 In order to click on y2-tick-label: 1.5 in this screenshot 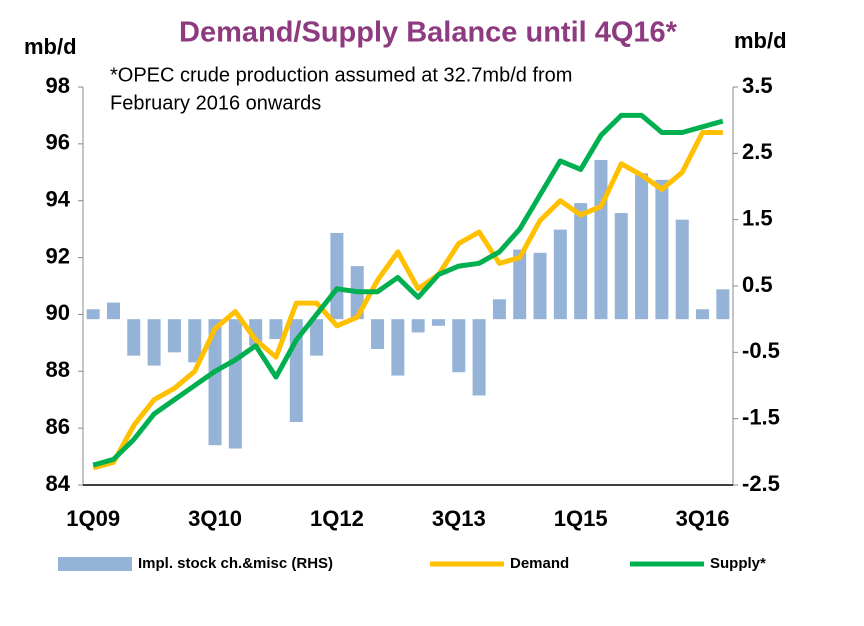, I will do `click(757, 217)`.